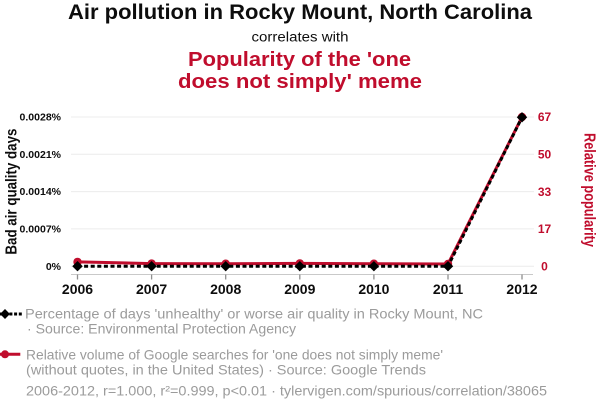 This screenshot has width=600, height=414. Describe the element at coordinates (545, 229) in the screenshot. I see `svg-text: 17` at that location.